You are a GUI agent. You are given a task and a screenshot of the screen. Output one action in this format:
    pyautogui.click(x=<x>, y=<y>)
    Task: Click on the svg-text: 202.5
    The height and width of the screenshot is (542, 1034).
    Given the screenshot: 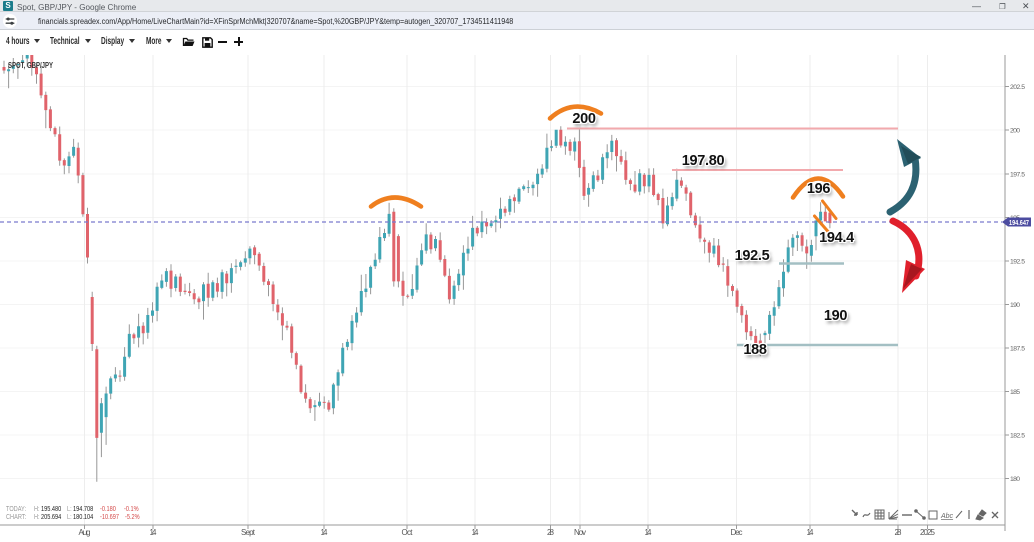 What is the action you would take?
    pyautogui.click(x=1017, y=87)
    